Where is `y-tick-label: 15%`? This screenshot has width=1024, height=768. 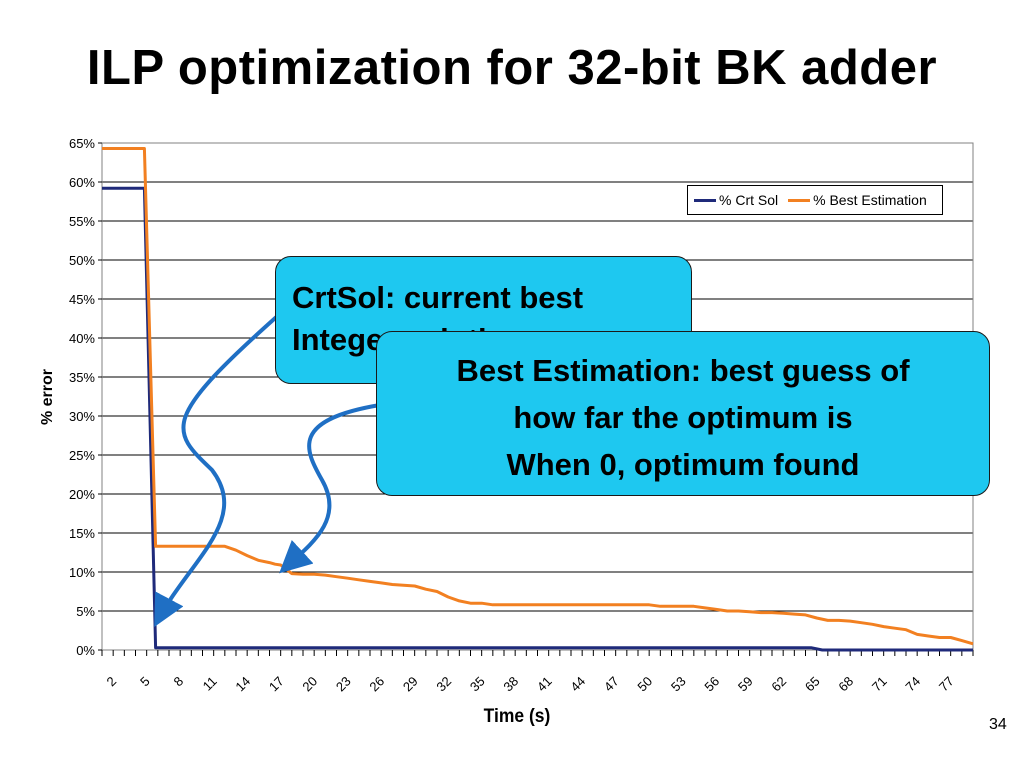 y-tick-label: 15% is located at coordinates (82, 533).